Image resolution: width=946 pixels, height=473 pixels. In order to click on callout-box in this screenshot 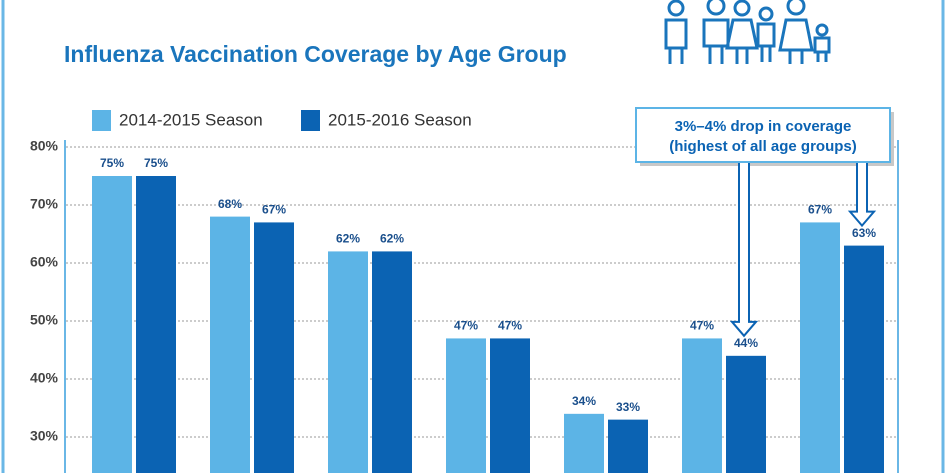, I will do `click(763, 135)`.